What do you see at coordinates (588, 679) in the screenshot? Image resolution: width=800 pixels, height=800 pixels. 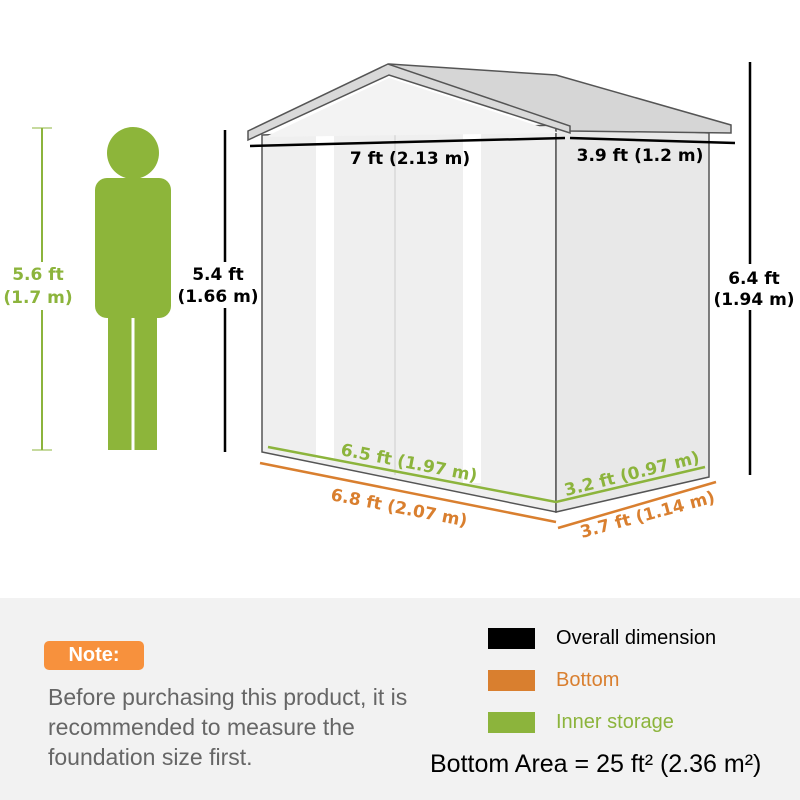 I see `legend-label: Bottom` at bounding box center [588, 679].